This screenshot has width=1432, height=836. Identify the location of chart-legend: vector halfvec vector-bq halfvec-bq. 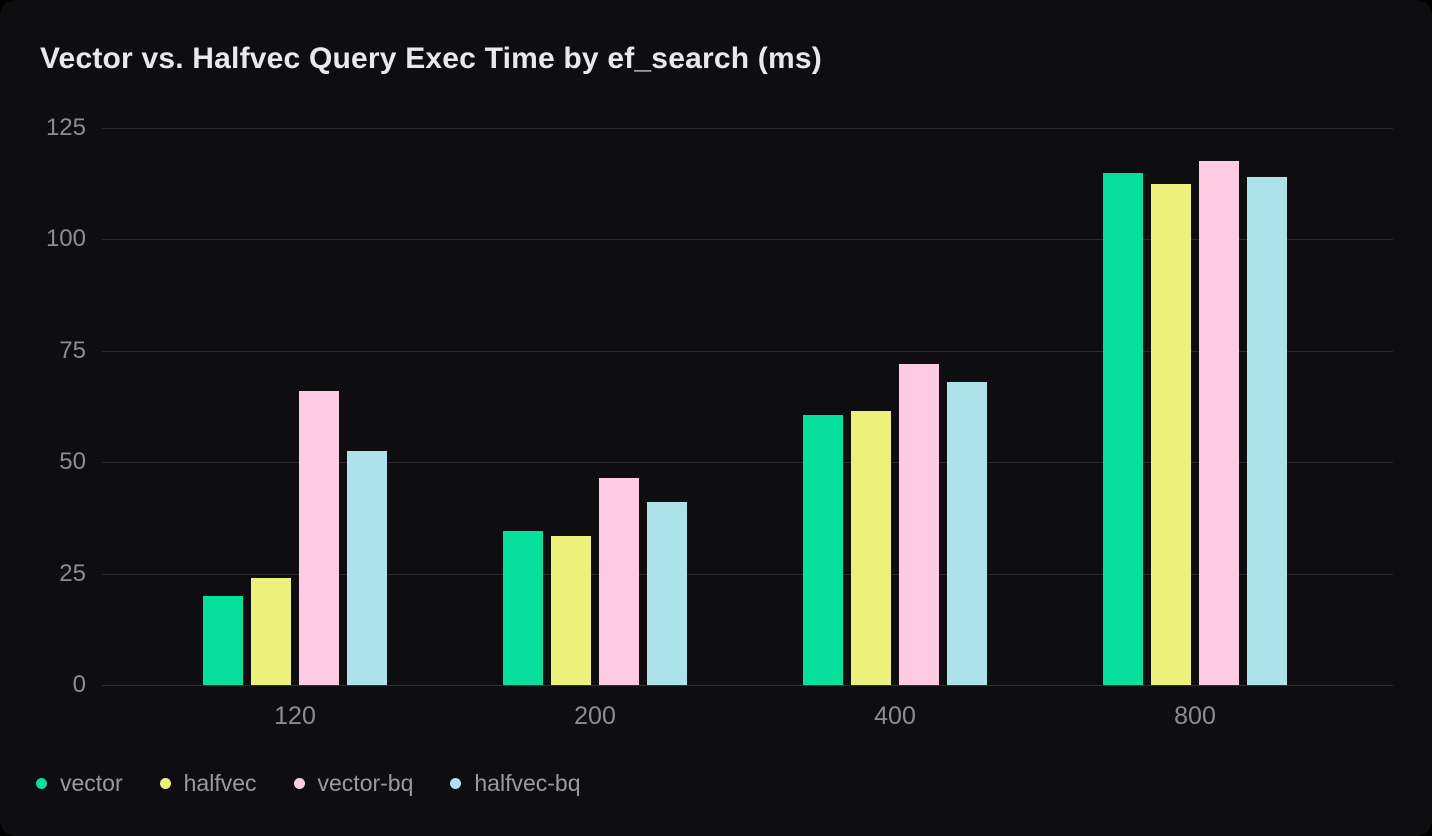
(308, 783).